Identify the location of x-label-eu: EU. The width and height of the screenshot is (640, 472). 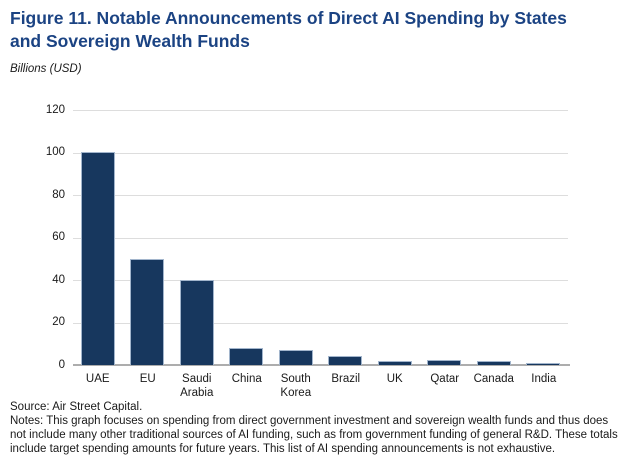
(147, 379).